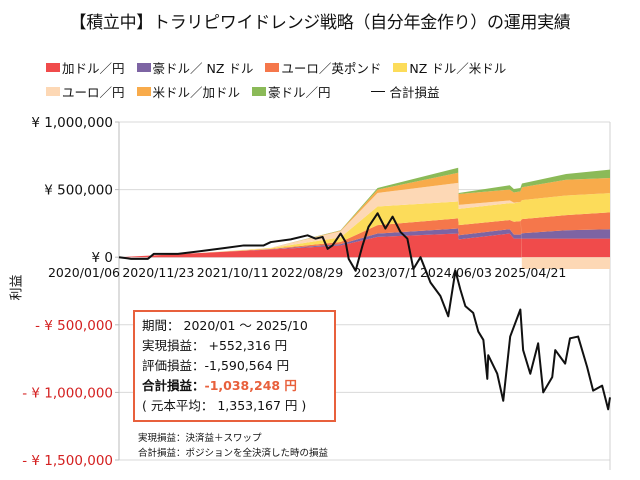 The width and height of the screenshot is (640, 480). I want to click on y-tick-label: - ¥ 1,000,000, so click(67, 393).